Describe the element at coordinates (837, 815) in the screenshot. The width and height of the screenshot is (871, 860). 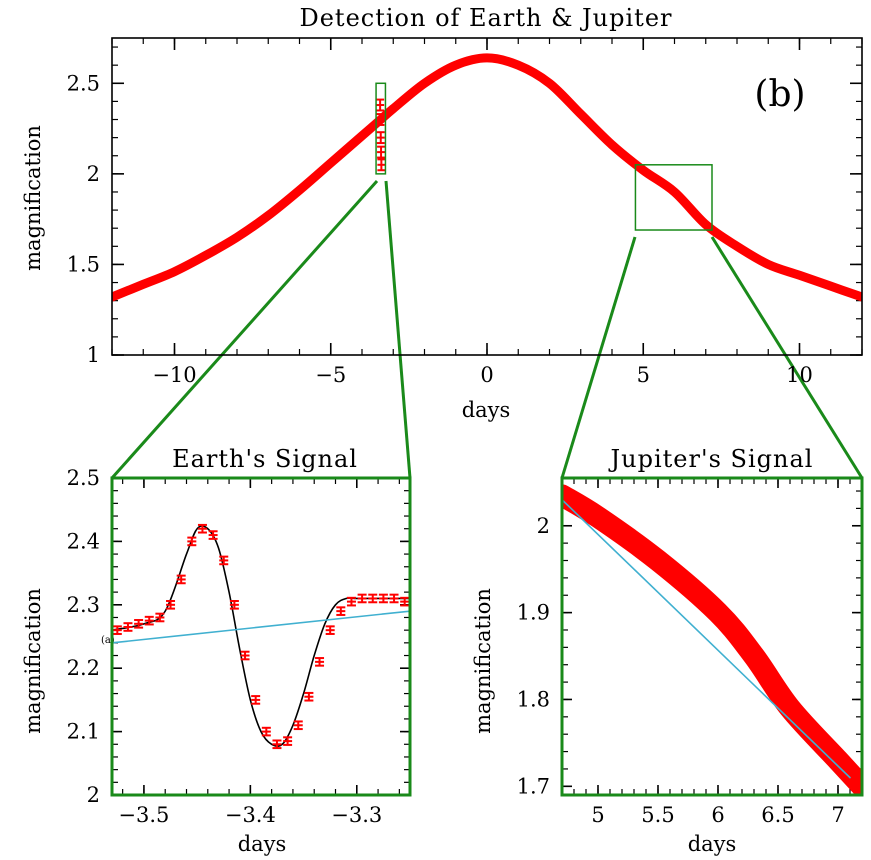
I see `x-tick-label: 7` at that location.